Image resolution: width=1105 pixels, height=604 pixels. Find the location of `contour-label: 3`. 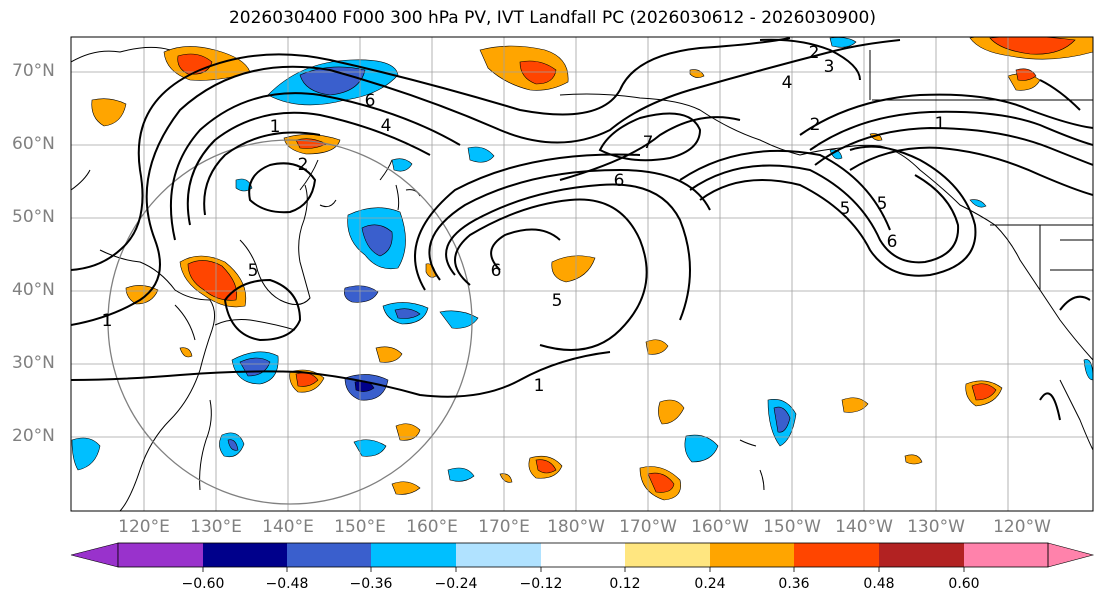

contour-label: 3 is located at coordinates (829, 67).